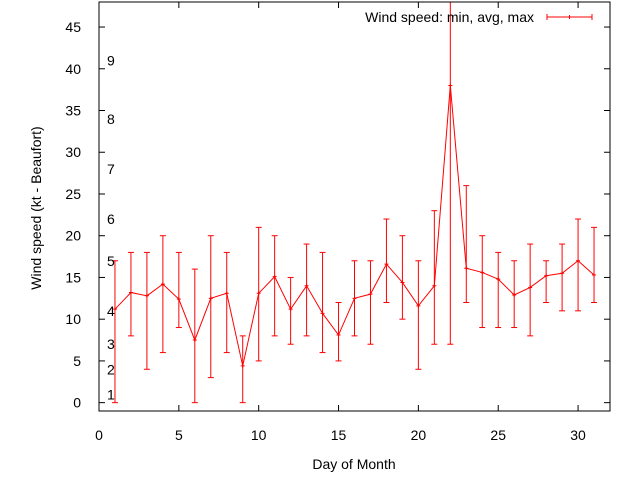 Image resolution: width=640 pixels, height=480 pixels. Describe the element at coordinates (111, 344) in the screenshot. I see `beaufort-label: 3` at that location.